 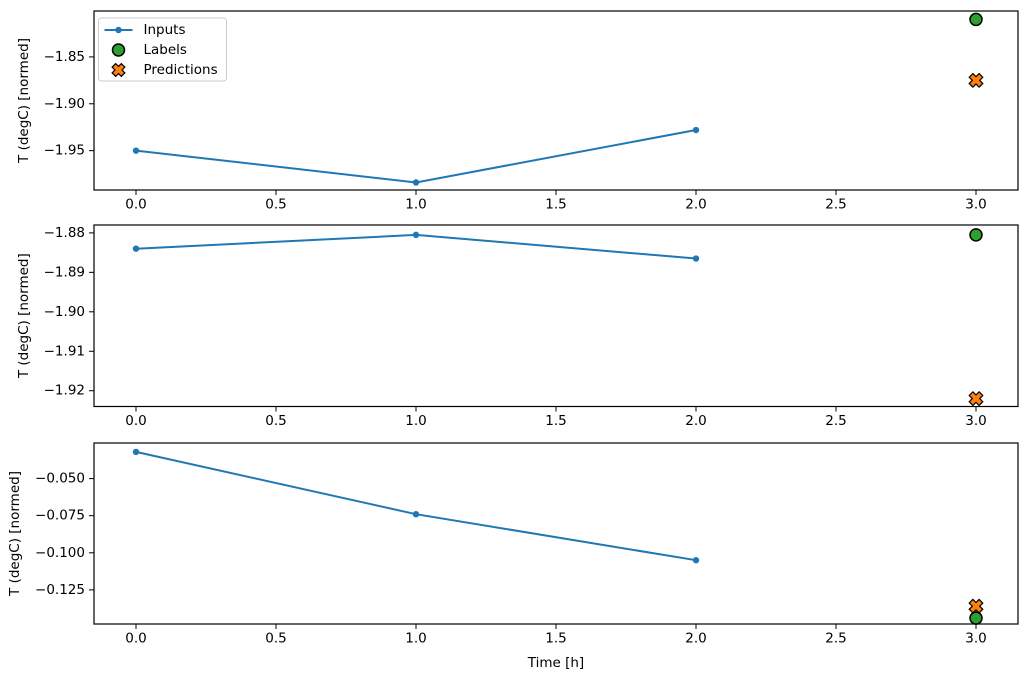 What do you see at coordinates (118, 50) in the screenshot?
I see `legend-circle-sample-icon` at bounding box center [118, 50].